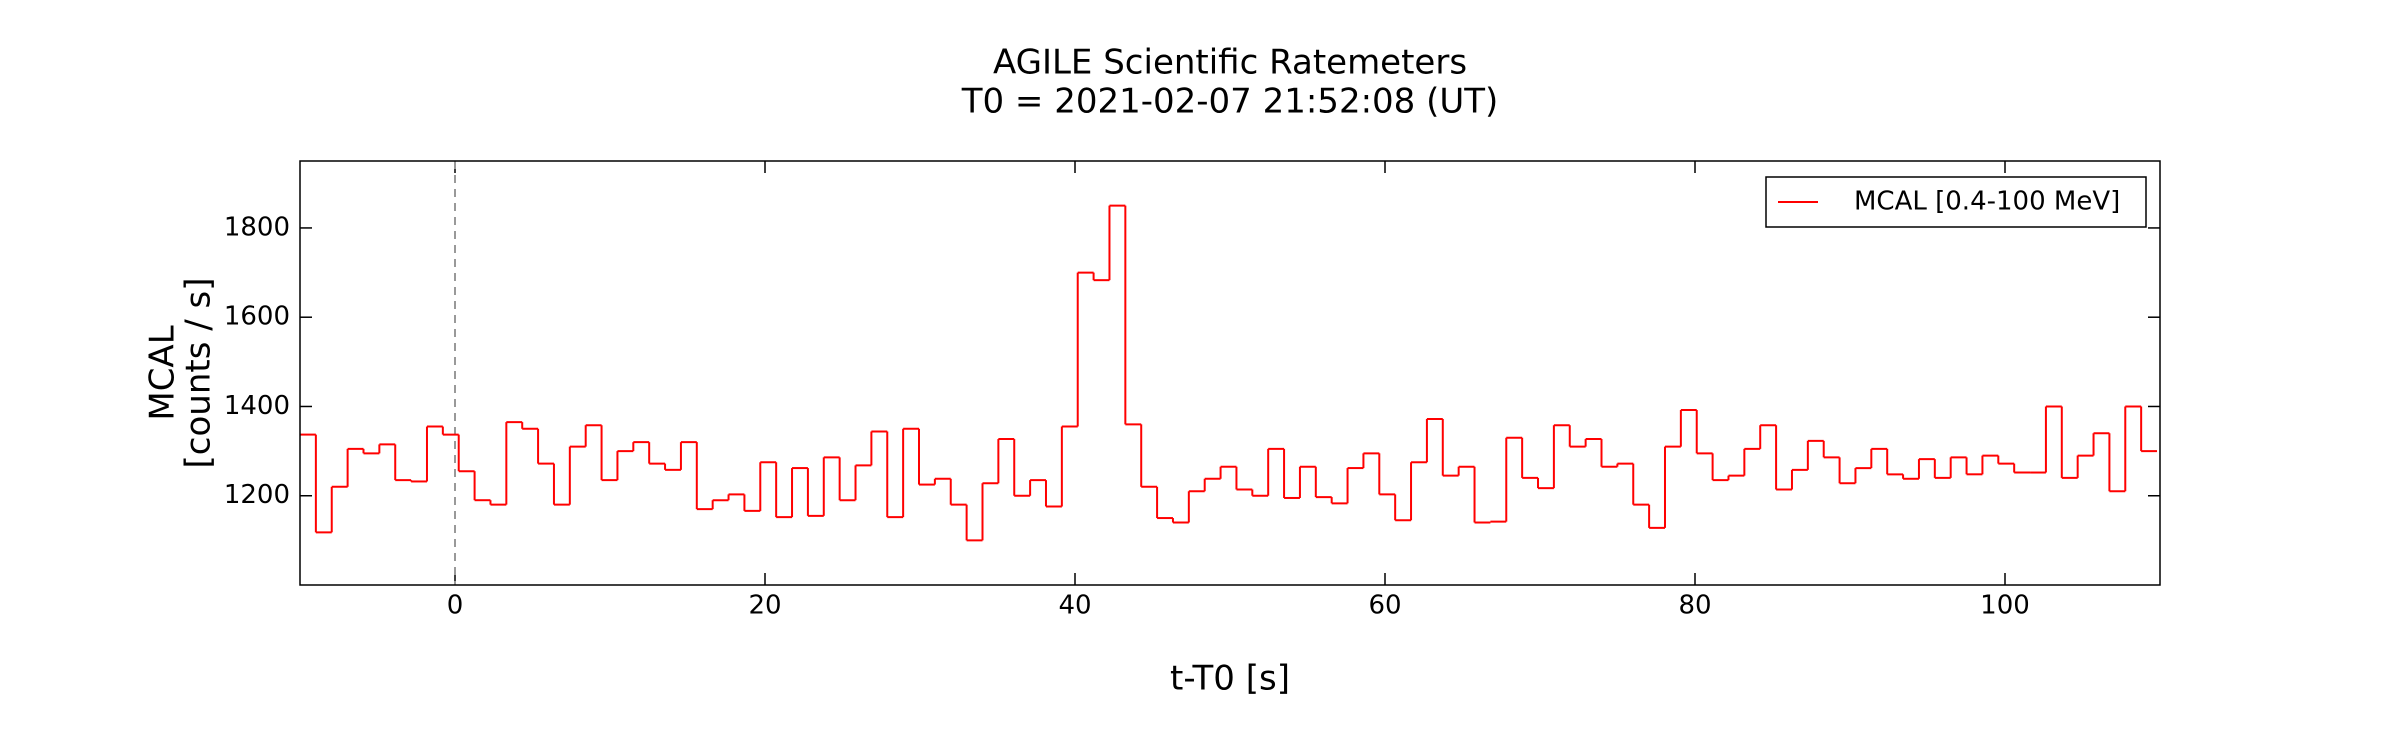 The image size is (2400, 747). What do you see at coordinates (1230, 102) in the screenshot?
I see `chart-subtitle: T0 = 2021-02-07 21:52:08 (UT)` at bounding box center [1230, 102].